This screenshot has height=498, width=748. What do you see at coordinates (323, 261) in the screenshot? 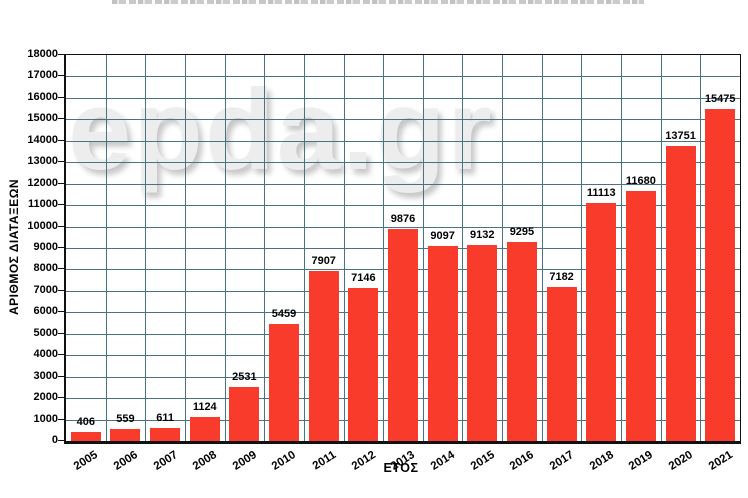
I see `bar-value-label: 7907` at bounding box center [323, 261].